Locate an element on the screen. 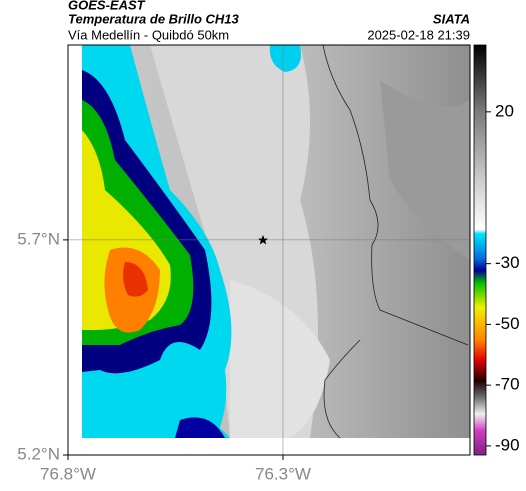 Image resolution: width=526 pixels, height=491 pixels. y-tick-label: 5.7°N is located at coordinates (38, 238).